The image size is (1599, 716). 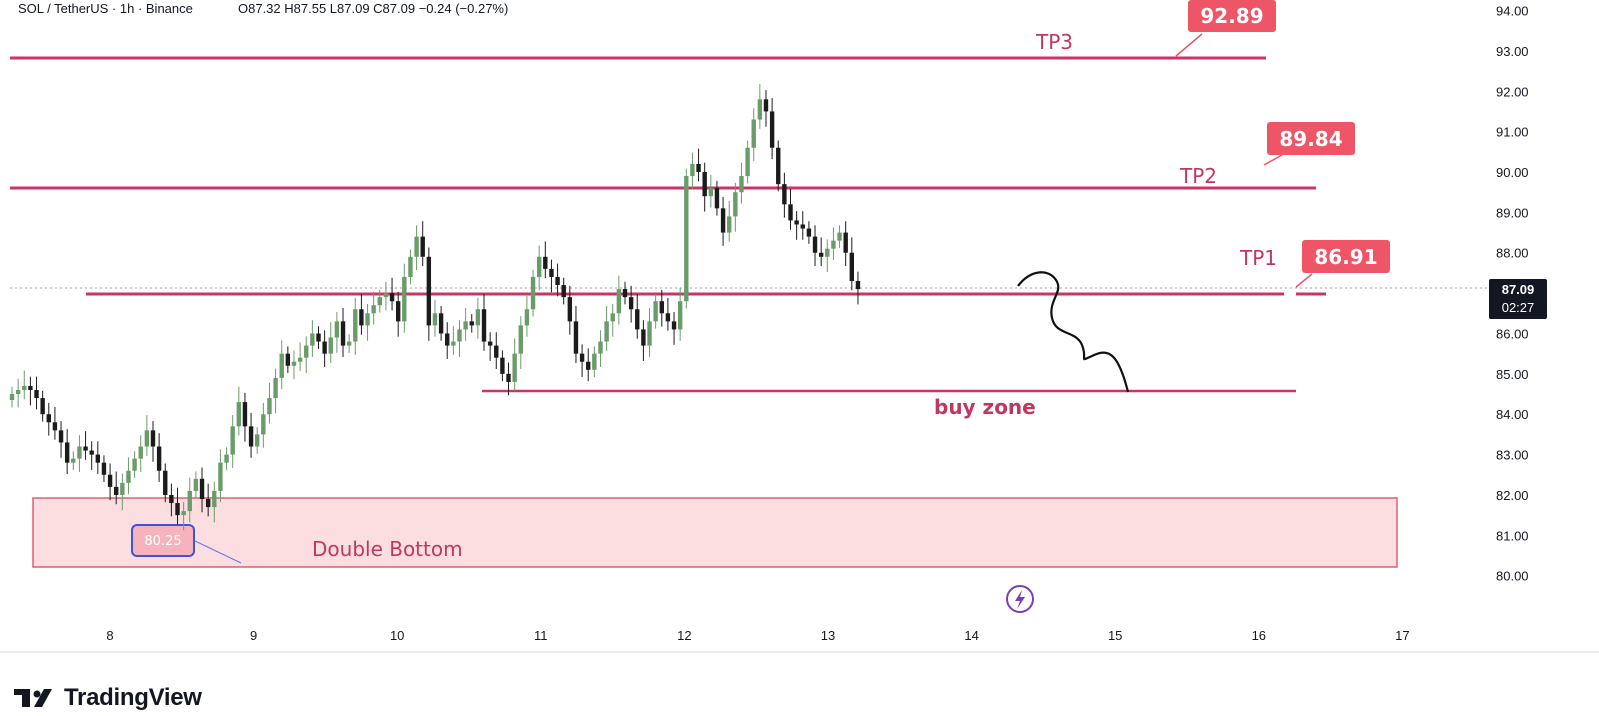 What do you see at coordinates (971, 635) in the screenshot?
I see `time-tick-label: 14` at bounding box center [971, 635].